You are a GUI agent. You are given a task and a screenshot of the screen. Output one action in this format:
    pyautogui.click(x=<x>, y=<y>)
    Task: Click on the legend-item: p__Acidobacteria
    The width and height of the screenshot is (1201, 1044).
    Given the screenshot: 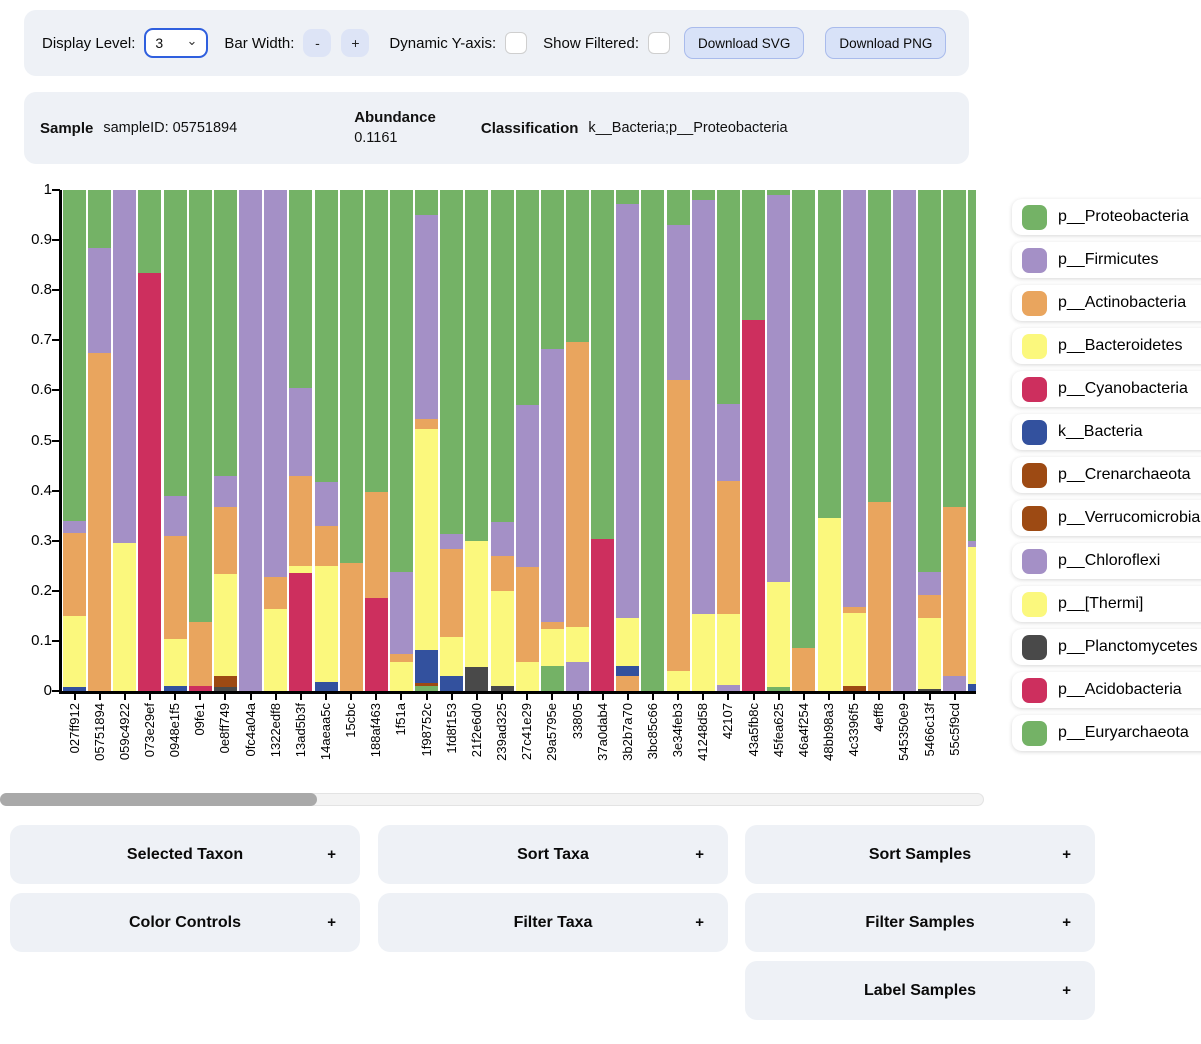 What is the action you would take?
    pyautogui.click(x=1106, y=690)
    